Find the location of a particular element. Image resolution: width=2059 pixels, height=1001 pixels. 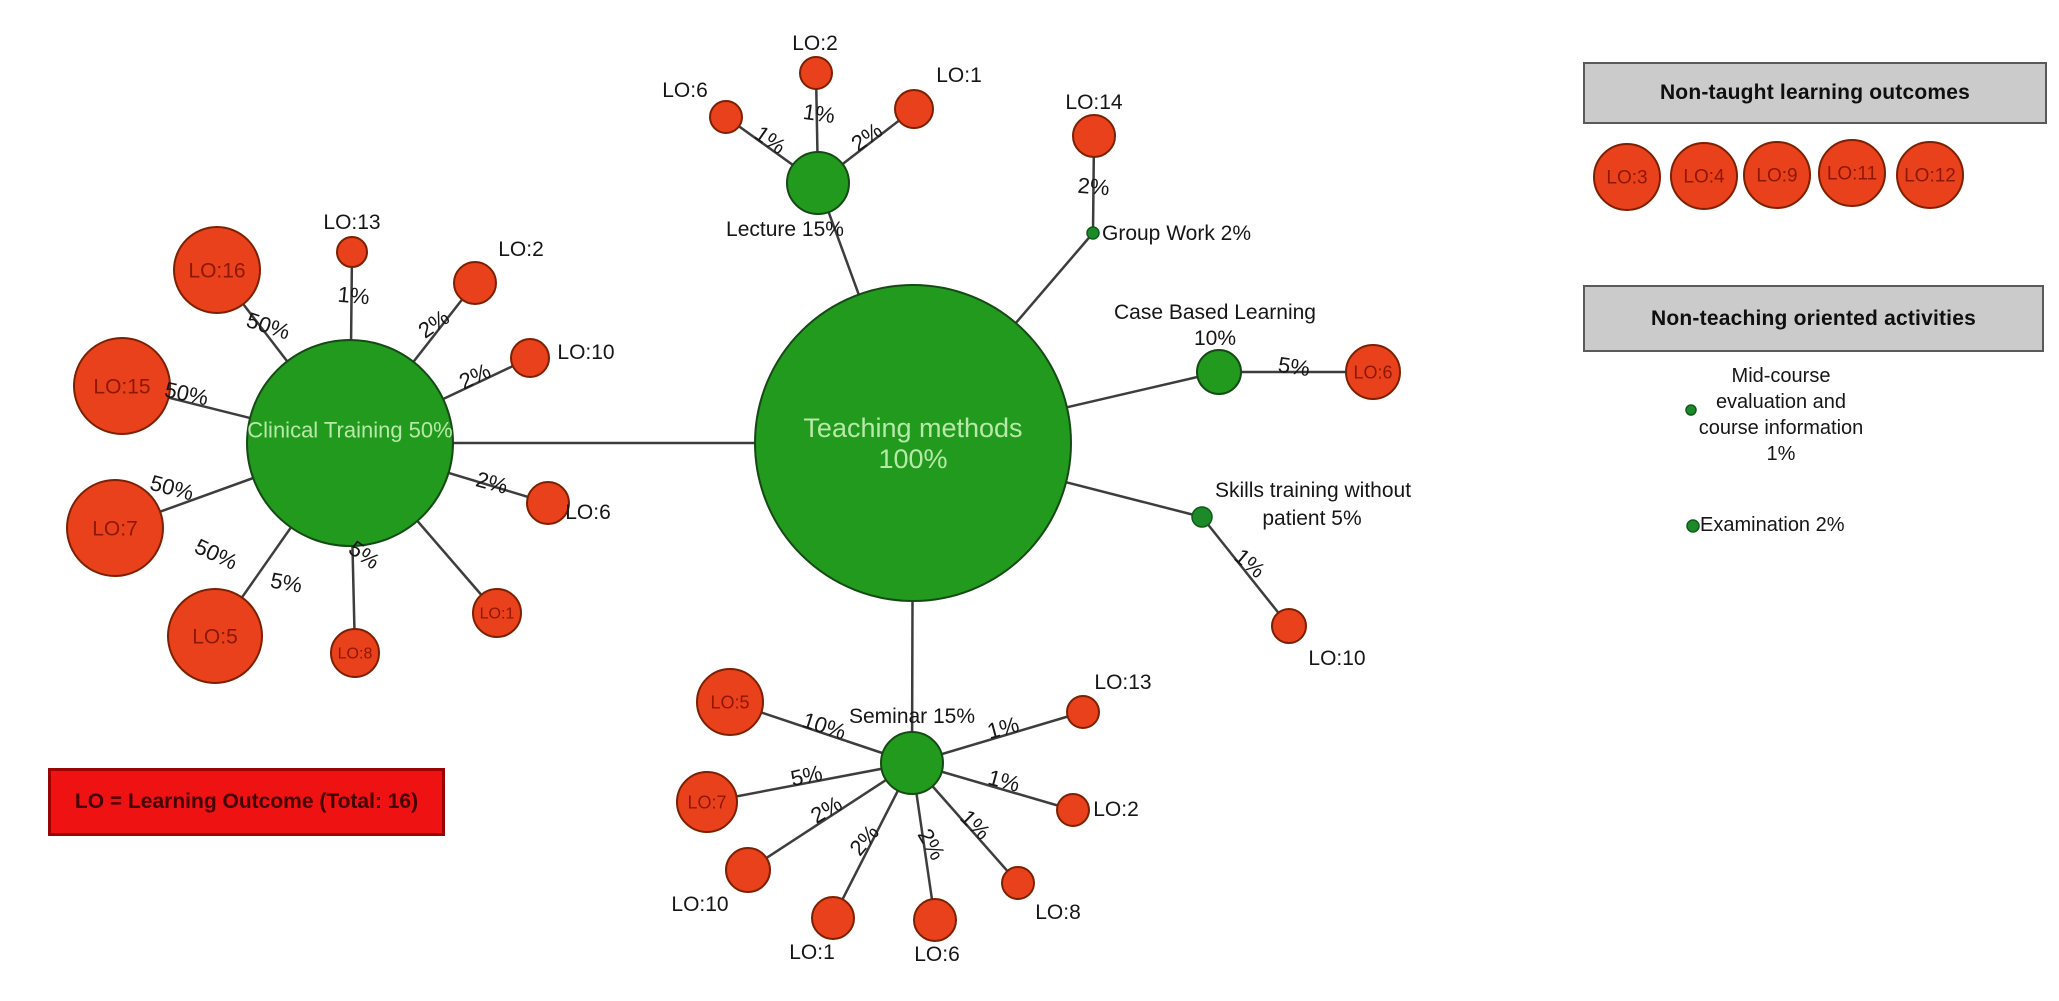

node-nt-lo4 is located at coordinates (1704, 176).